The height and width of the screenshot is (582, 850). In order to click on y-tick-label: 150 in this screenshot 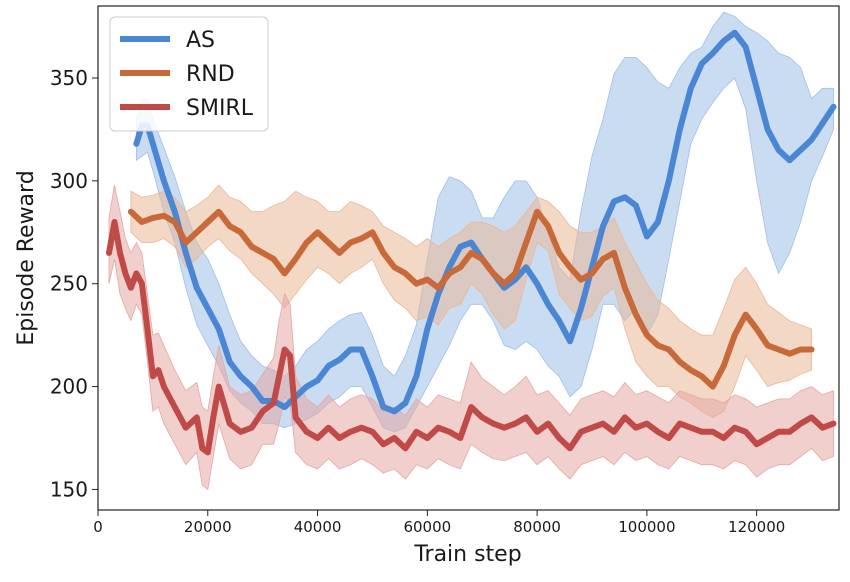, I will do `click(69, 489)`.